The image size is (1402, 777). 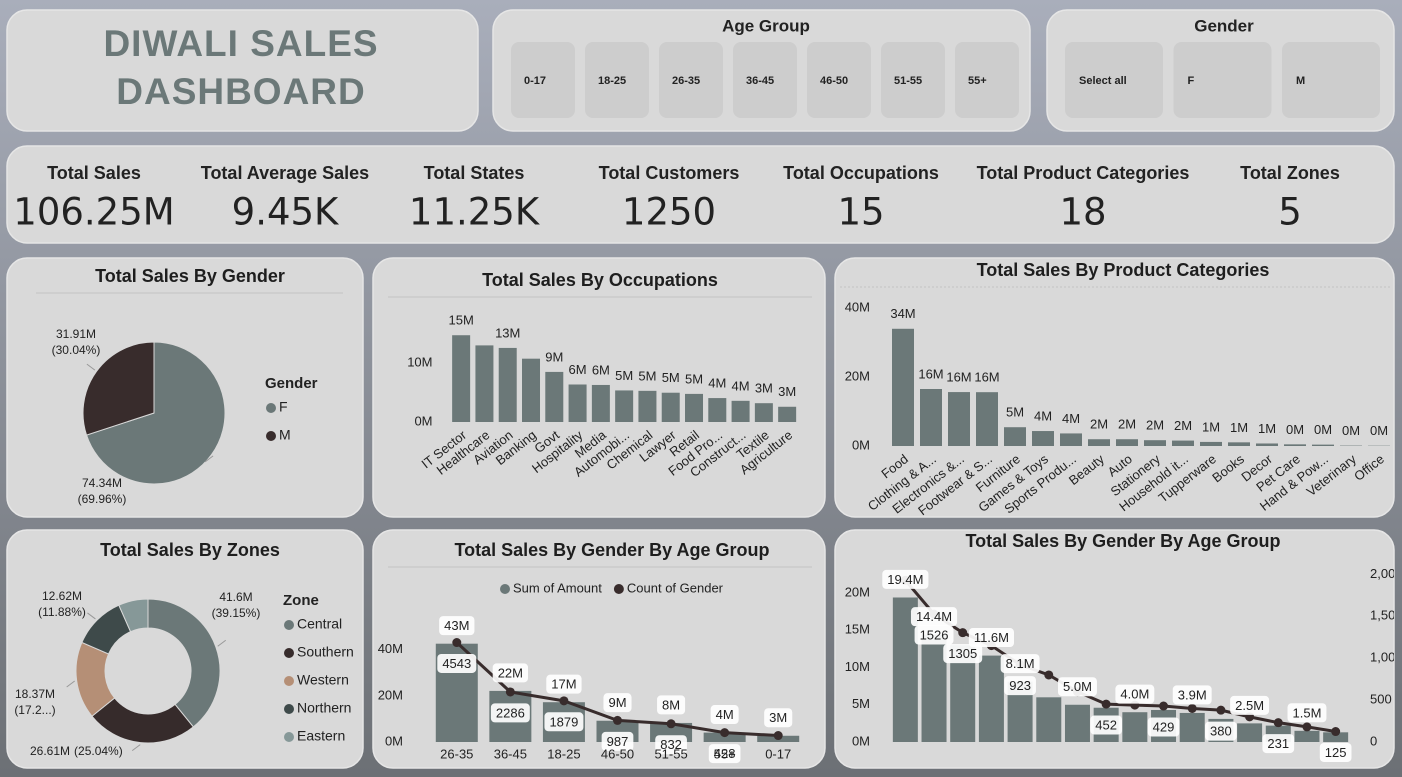 I want to click on y-tick-label: 40M, so click(x=857, y=306).